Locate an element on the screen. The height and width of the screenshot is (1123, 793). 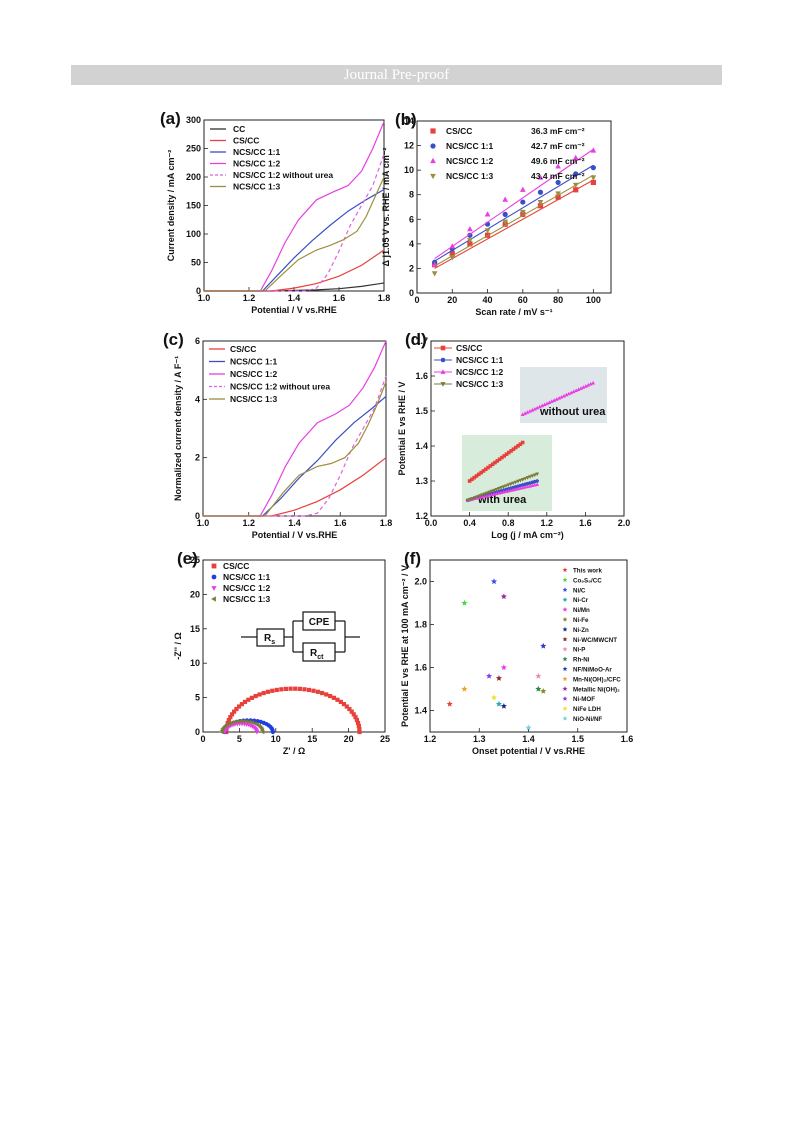
y-tick-label: 200 is located at coordinates (193, 177).